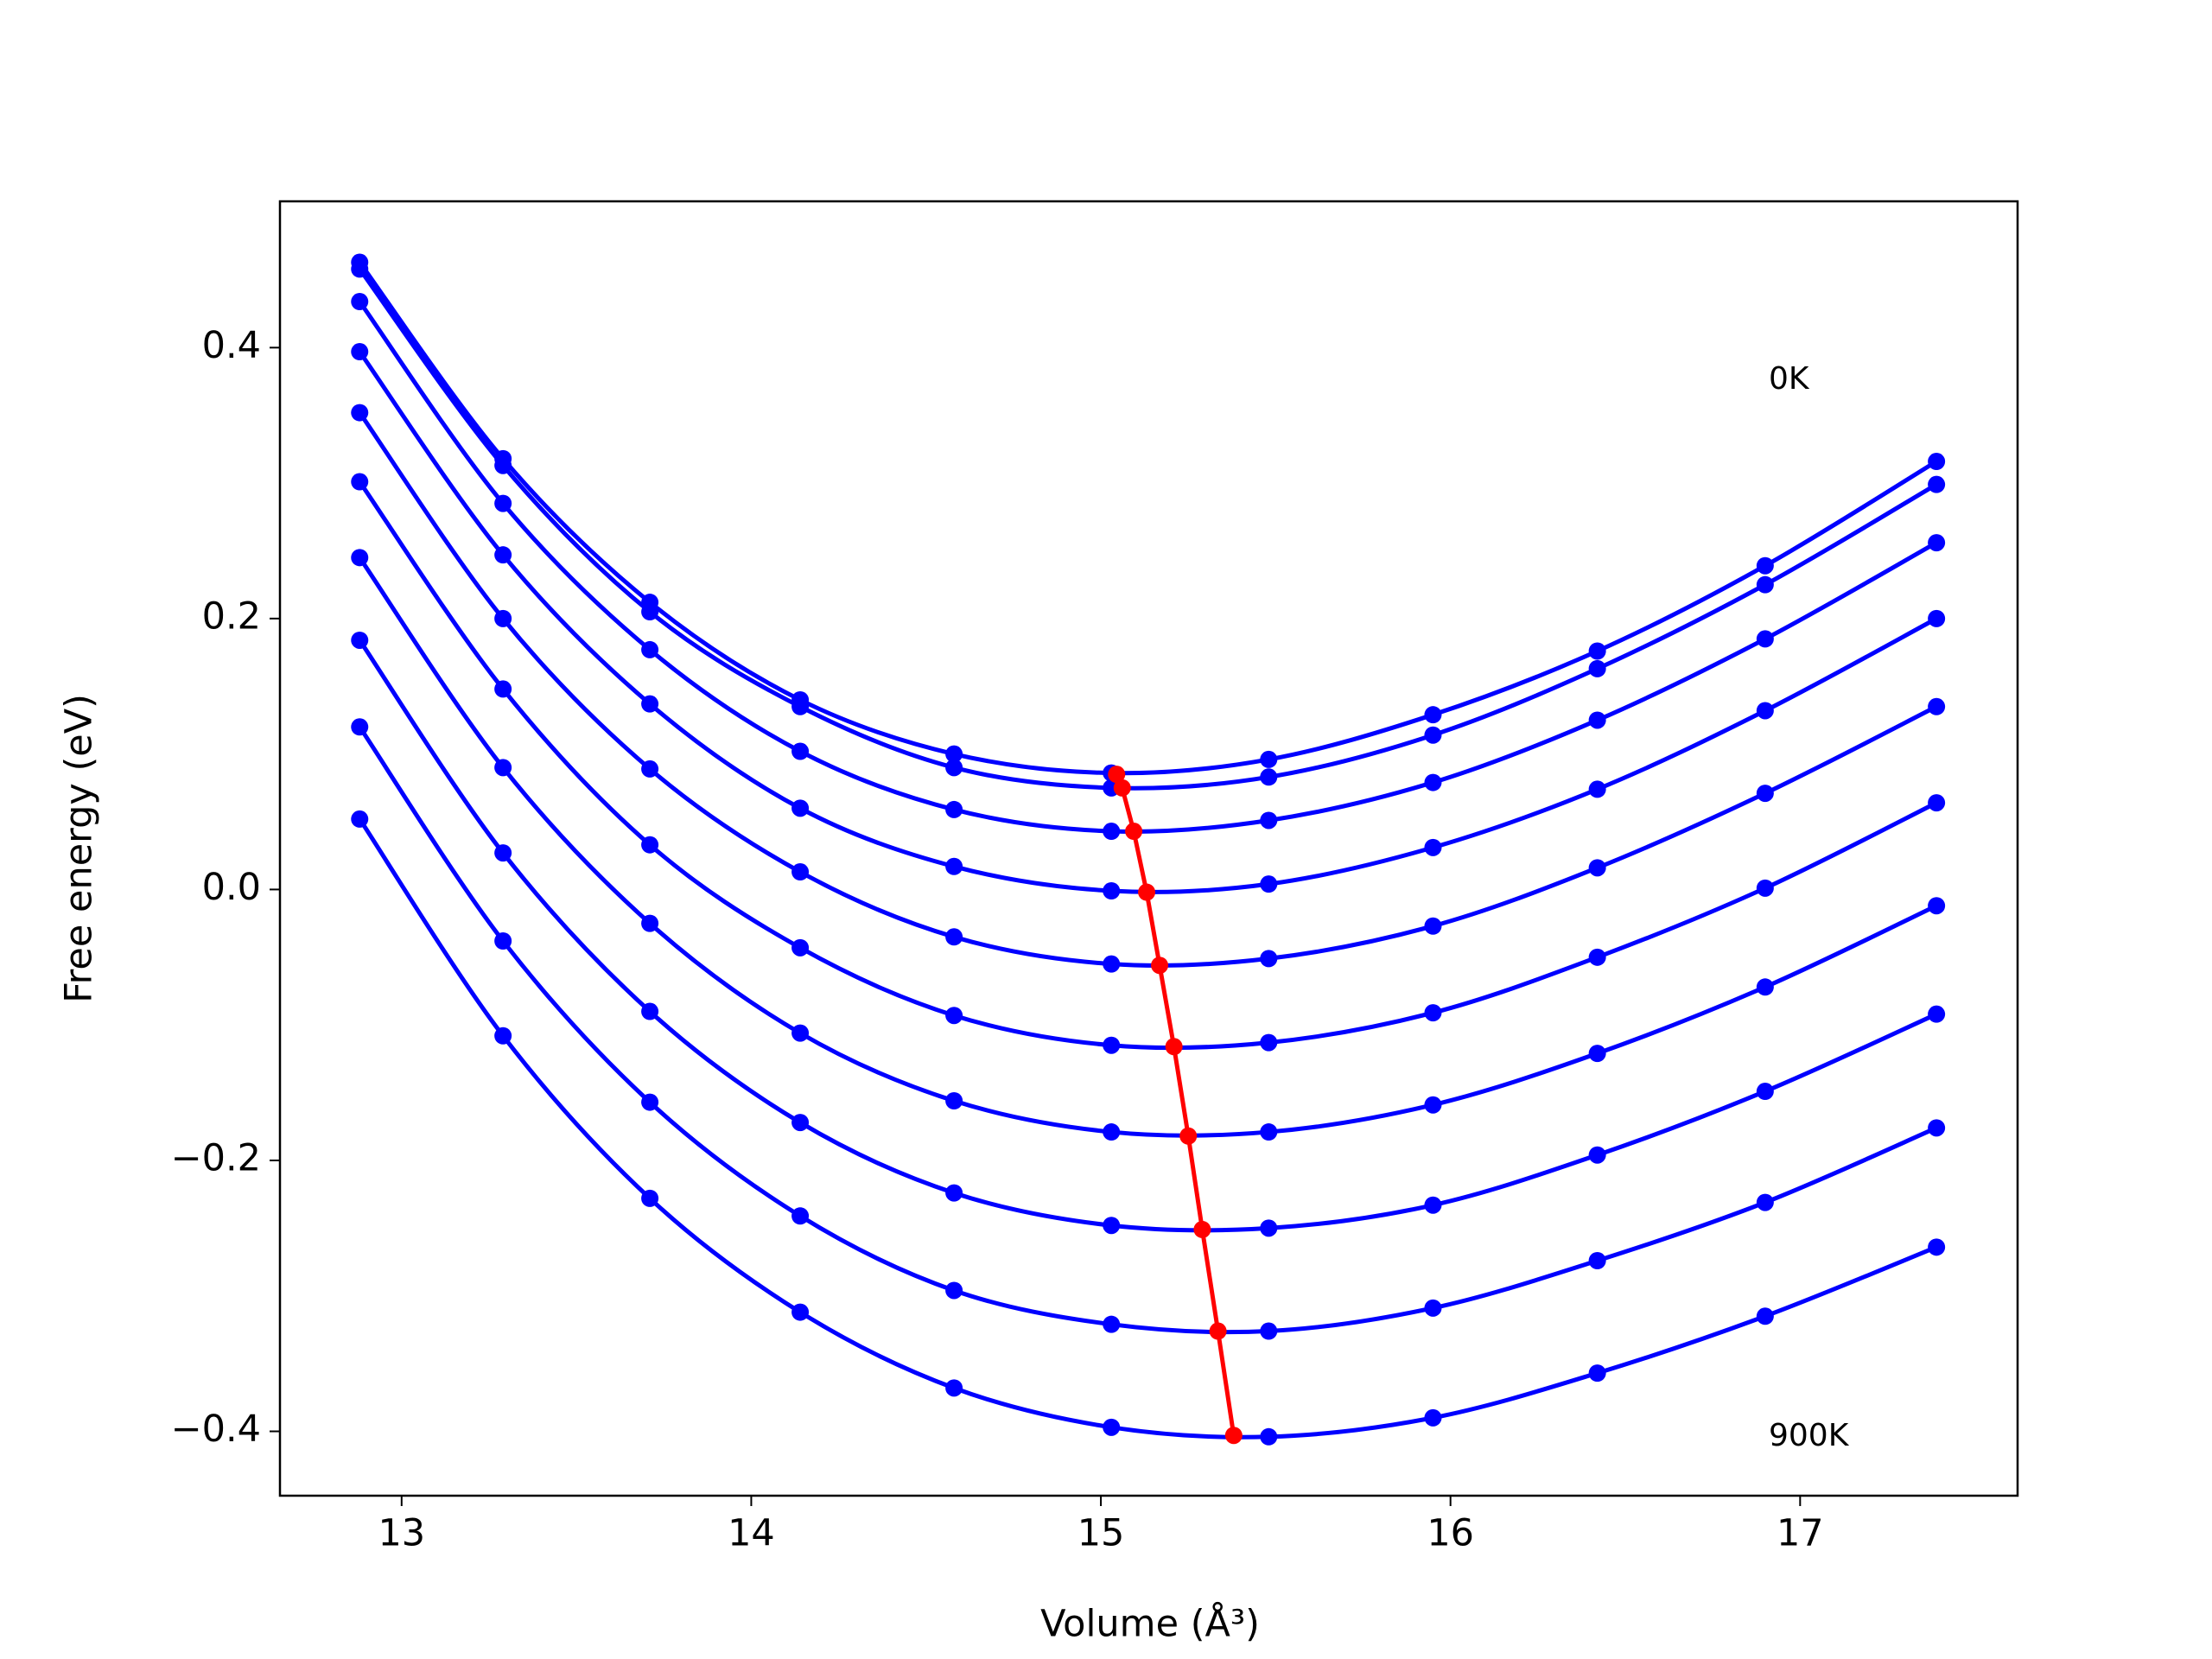  What do you see at coordinates (1101, 1533) in the screenshot?
I see `x-tick-label: 15` at bounding box center [1101, 1533].